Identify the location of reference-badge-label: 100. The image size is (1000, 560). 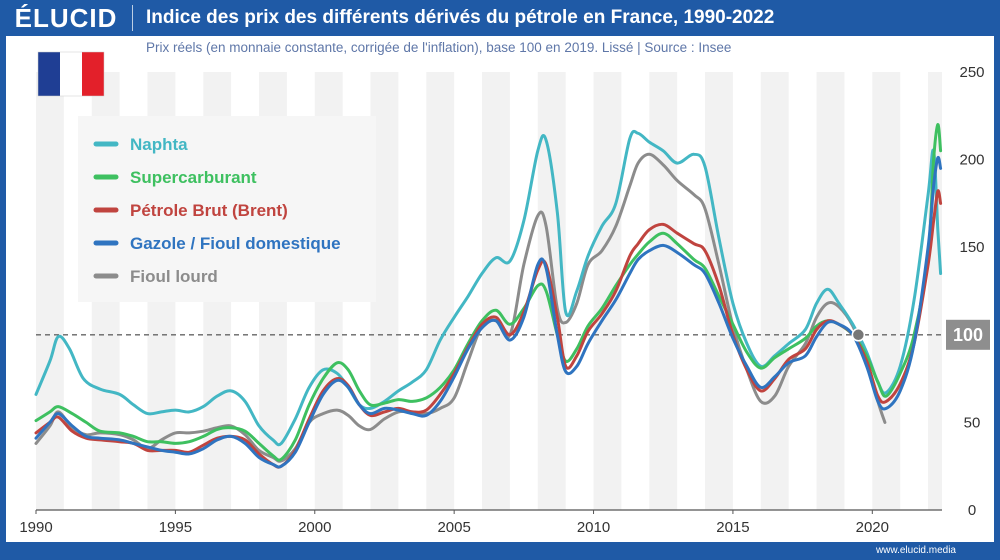
(968, 335).